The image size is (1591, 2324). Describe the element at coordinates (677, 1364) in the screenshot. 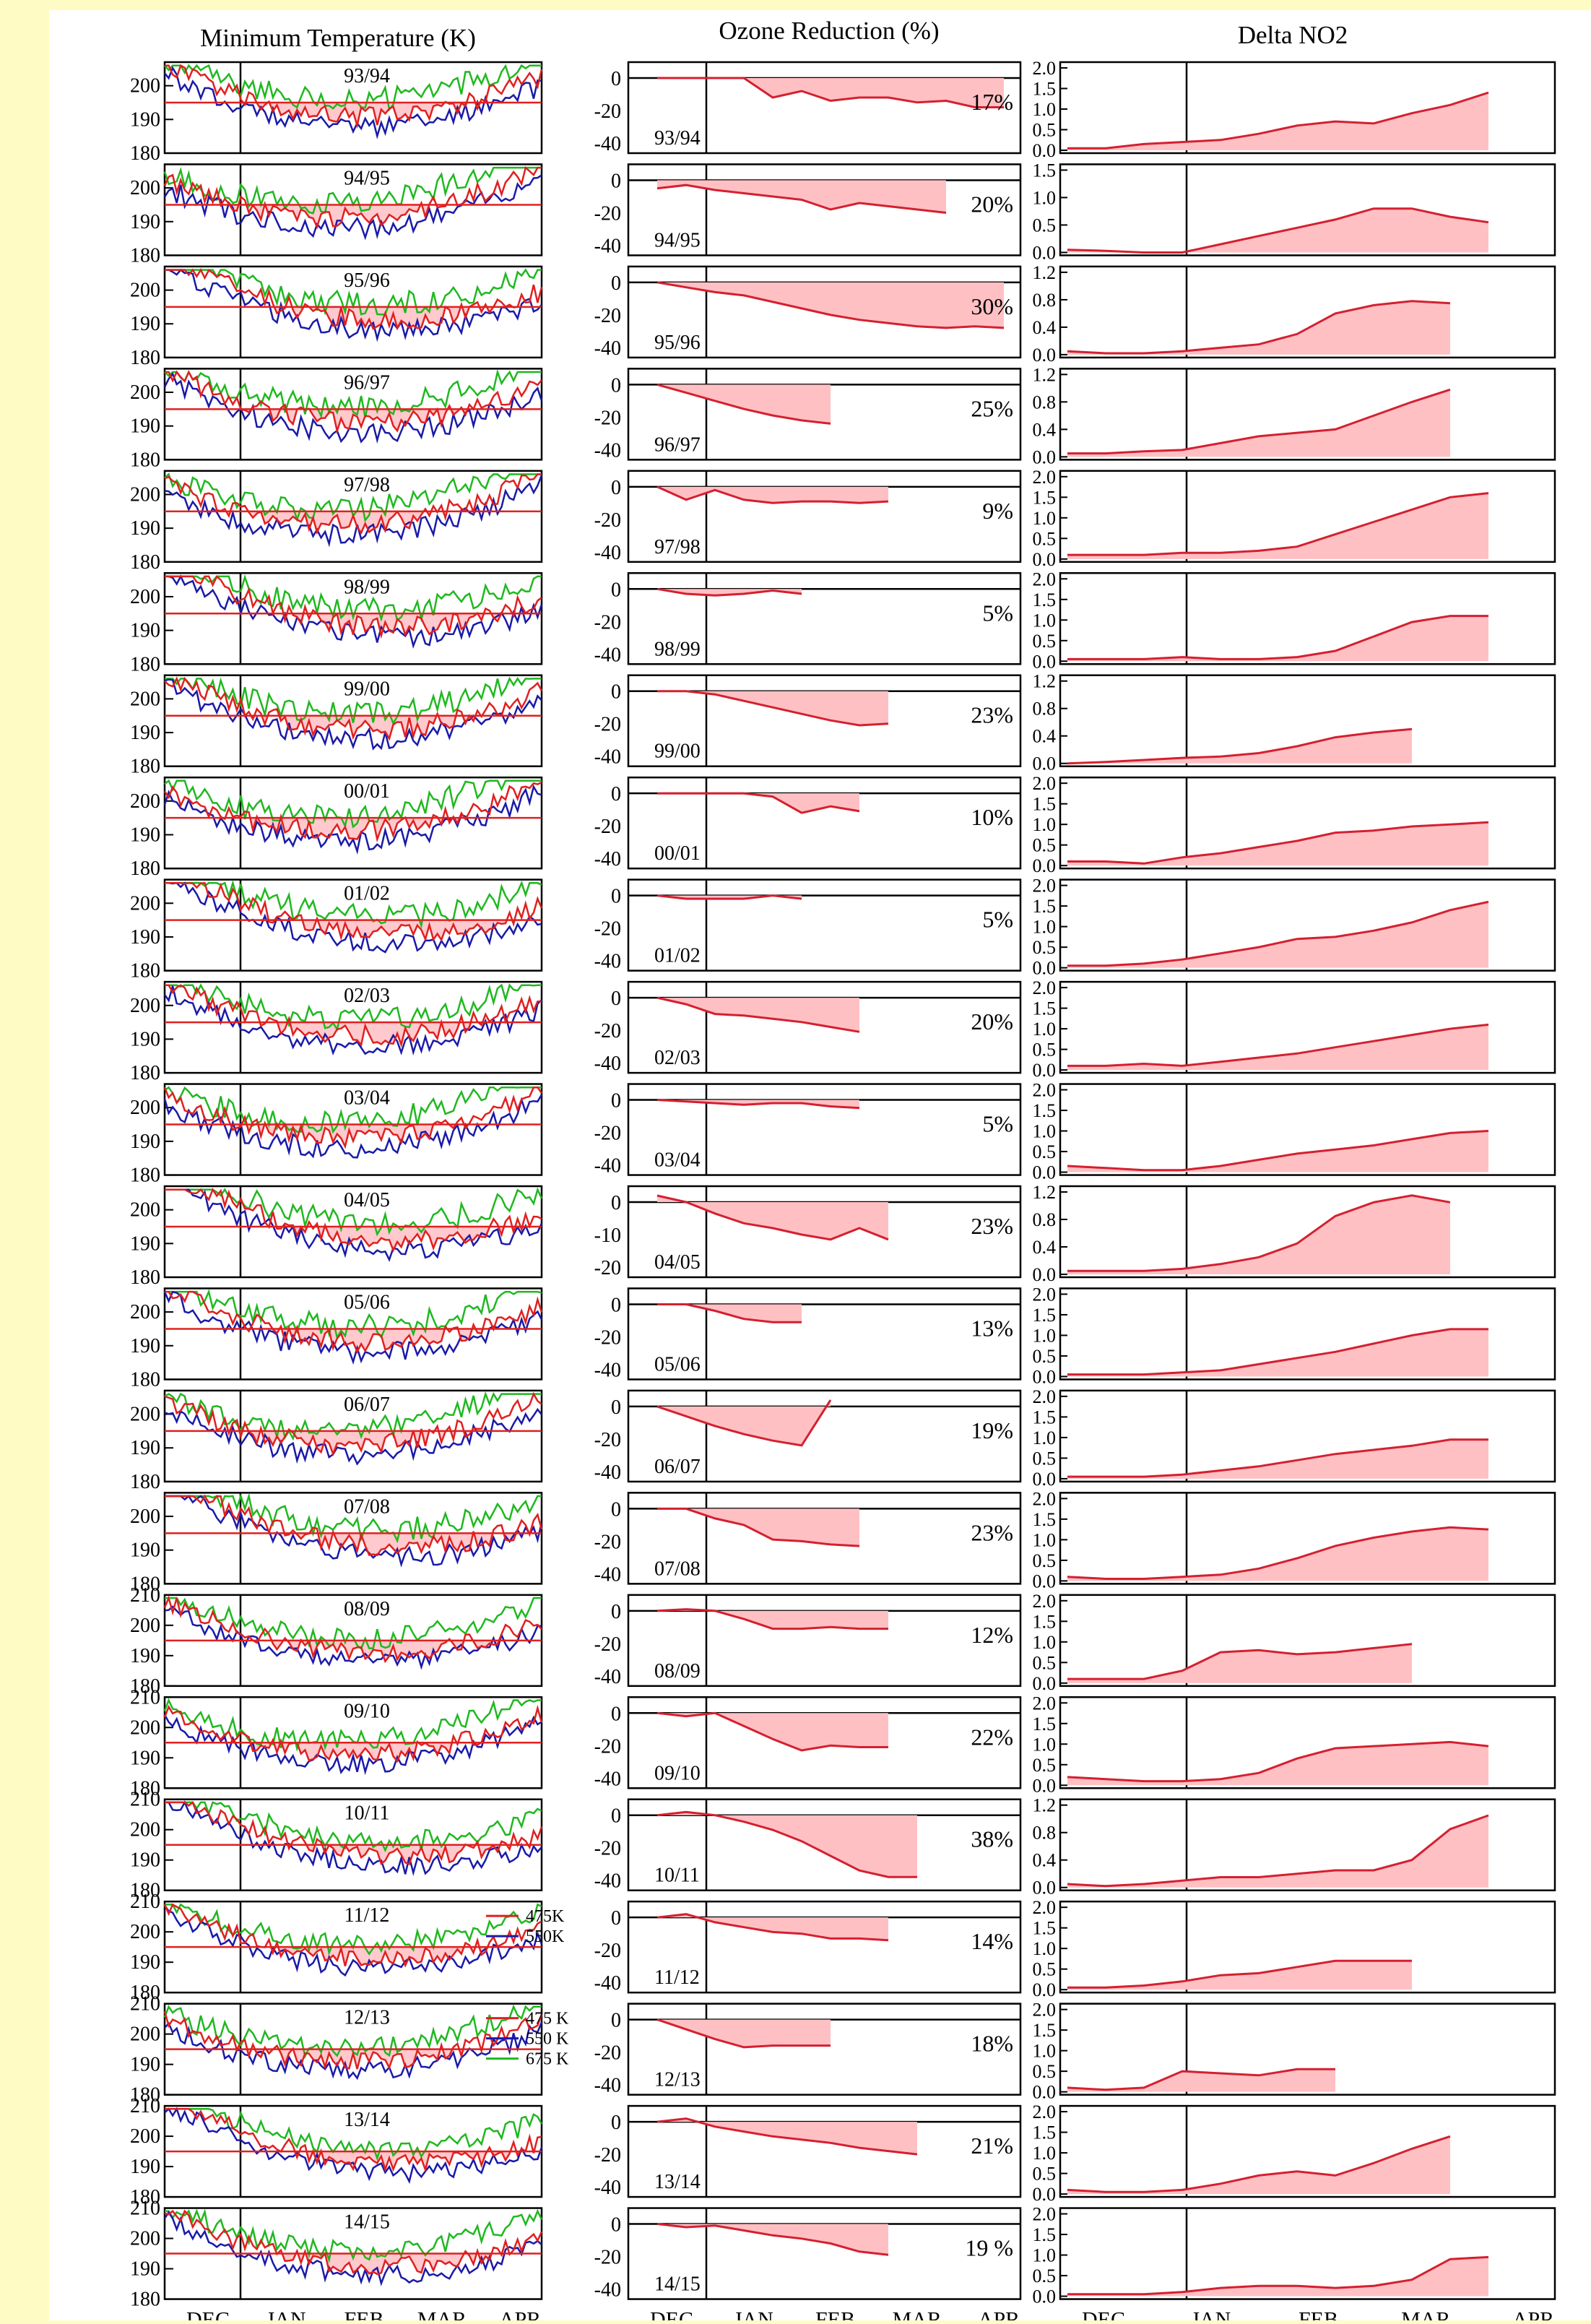

I see `season-label: 05/06` at that location.